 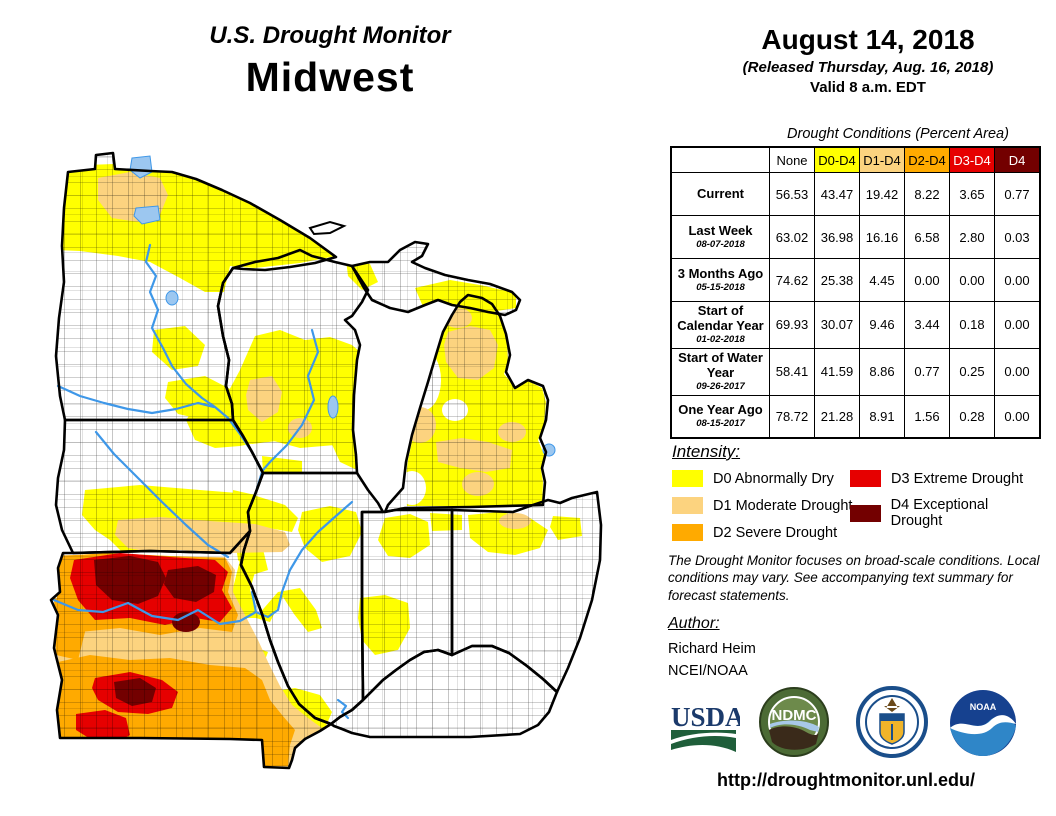 What do you see at coordinates (837, 325) in the screenshot?
I see `cell-value: 30.07` at bounding box center [837, 325].